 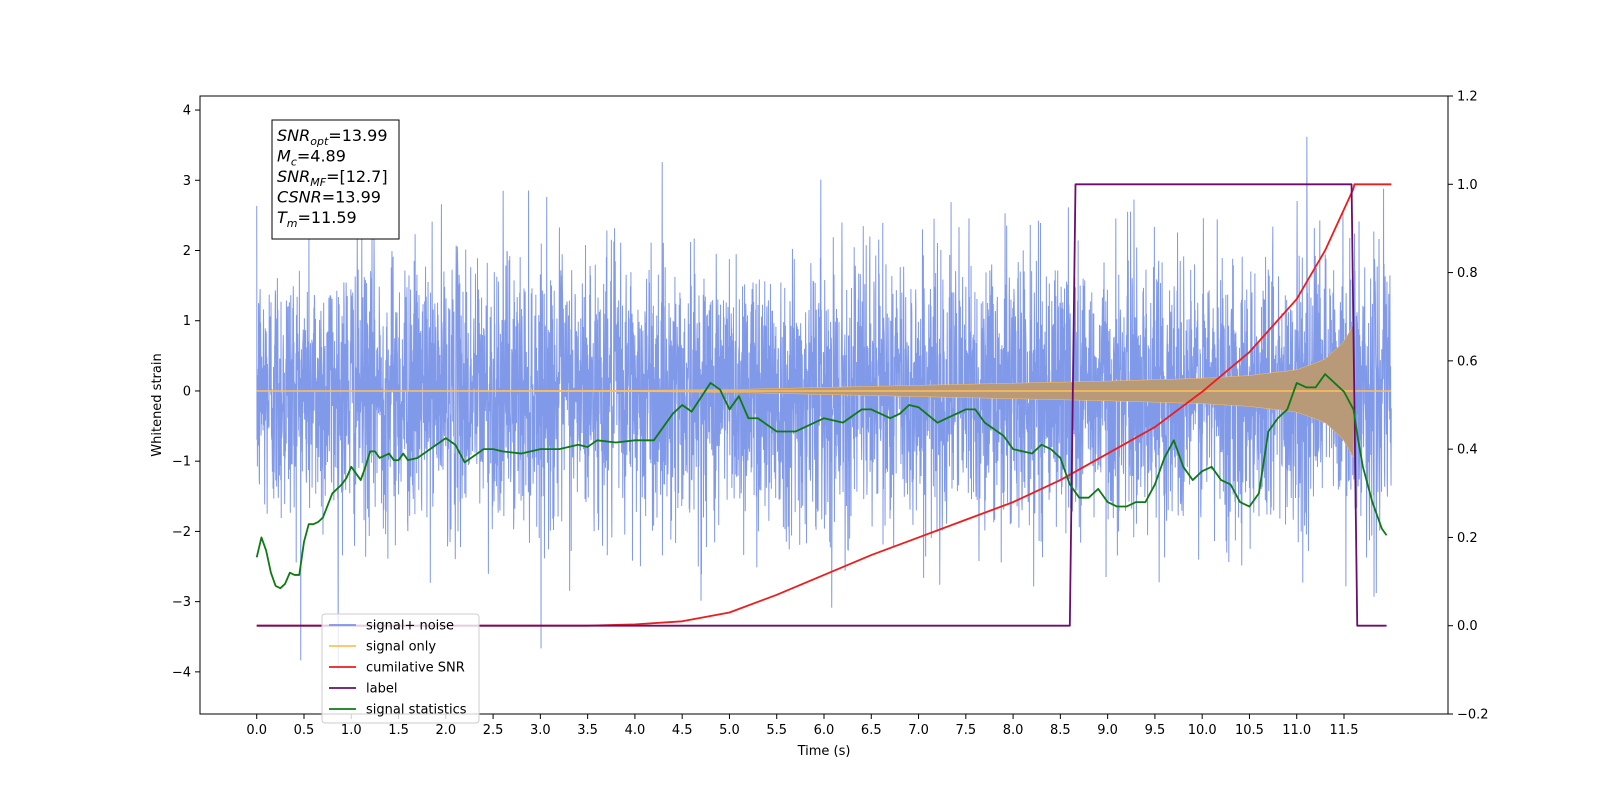 I want to click on annotation-frame, so click(x=335, y=179).